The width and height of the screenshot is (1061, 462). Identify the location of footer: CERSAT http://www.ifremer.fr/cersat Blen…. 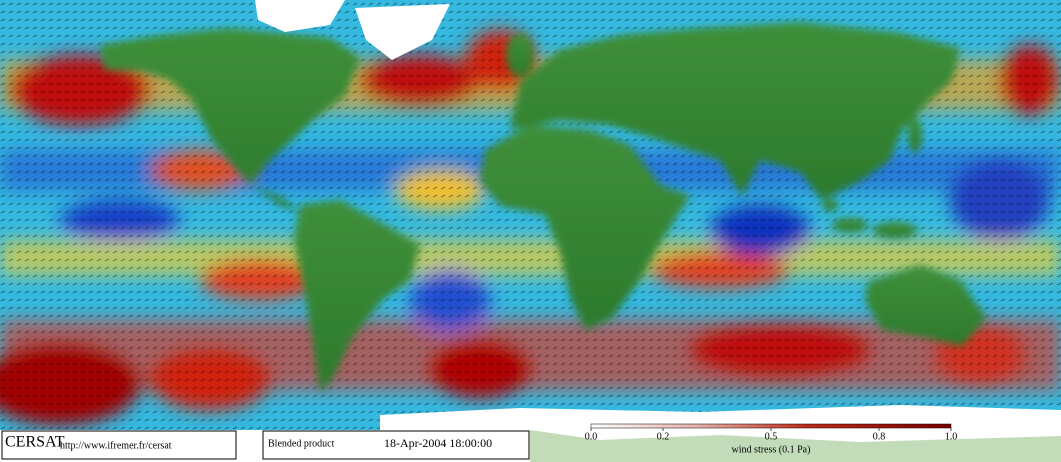
(530, 446).